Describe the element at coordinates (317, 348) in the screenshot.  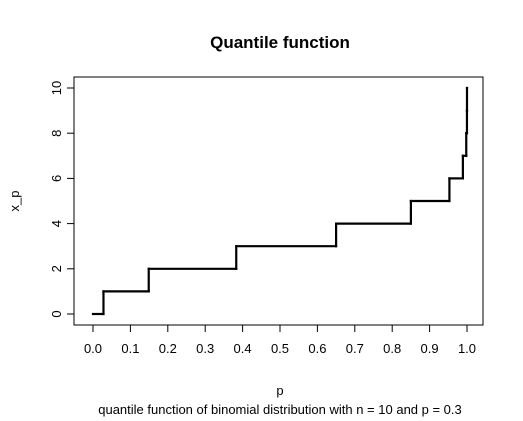
I see `x-tick-label: 0.6` at that location.